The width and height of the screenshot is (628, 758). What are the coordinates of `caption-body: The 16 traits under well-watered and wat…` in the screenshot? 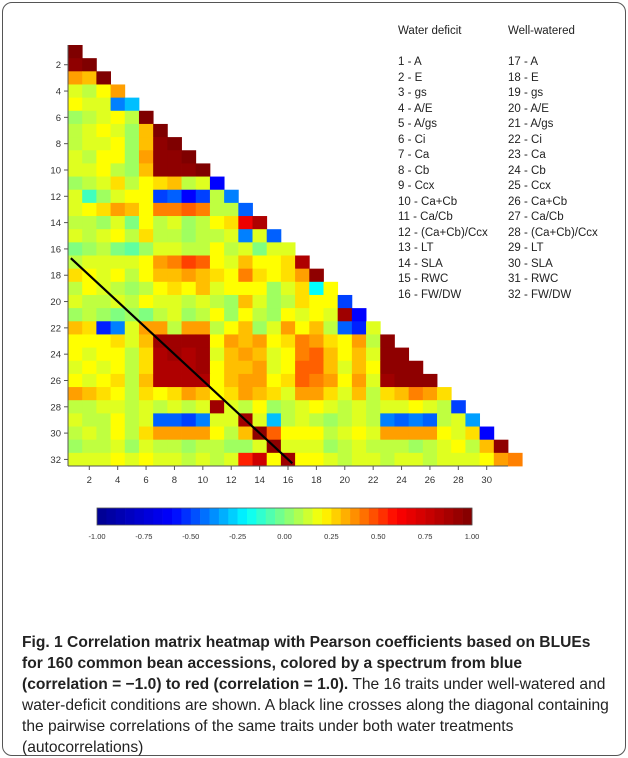 It's located at (315, 716).